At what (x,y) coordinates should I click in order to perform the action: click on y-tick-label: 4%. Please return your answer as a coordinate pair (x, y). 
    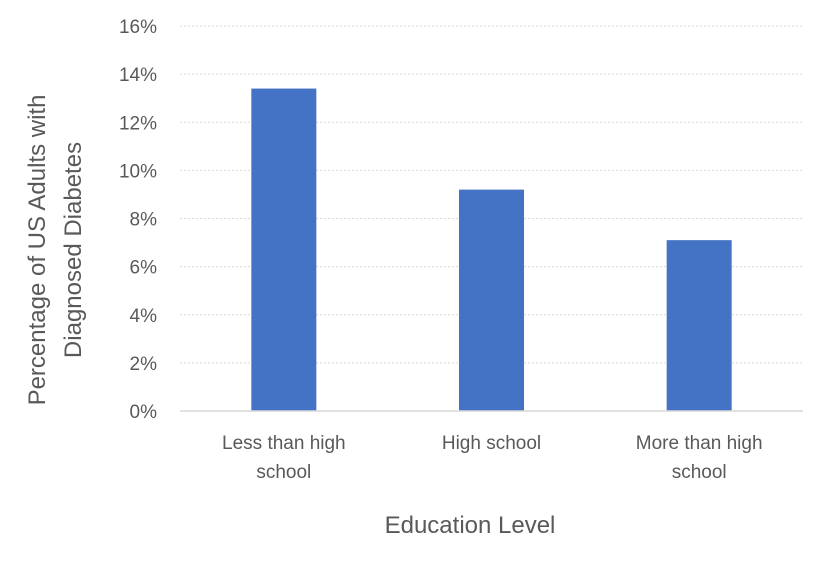
    Looking at the image, I should click on (144, 316).